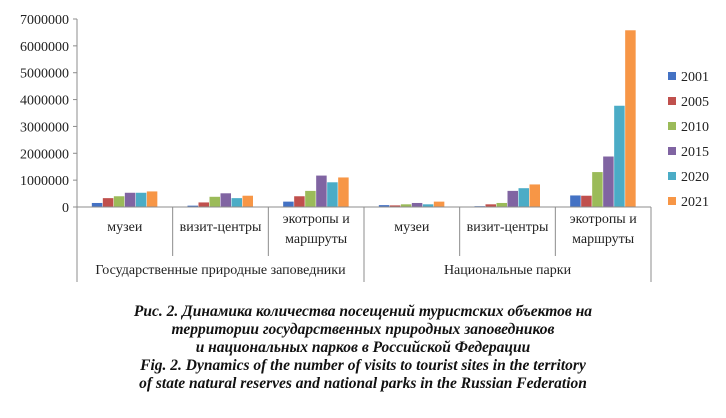  What do you see at coordinates (44, 181) in the screenshot?
I see `y-tick-label: 1000000` at bounding box center [44, 181].